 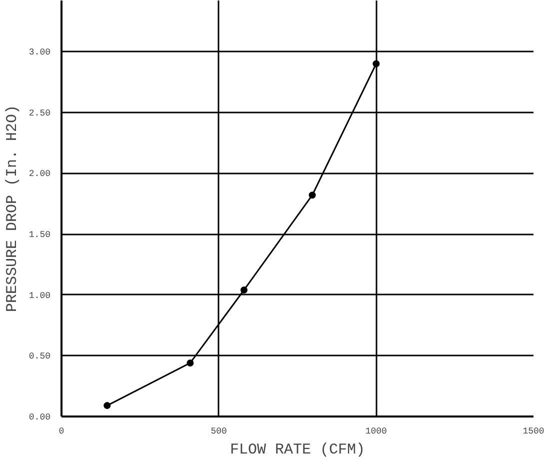 I want to click on y-tick-label: 2.00, so click(x=39, y=174).